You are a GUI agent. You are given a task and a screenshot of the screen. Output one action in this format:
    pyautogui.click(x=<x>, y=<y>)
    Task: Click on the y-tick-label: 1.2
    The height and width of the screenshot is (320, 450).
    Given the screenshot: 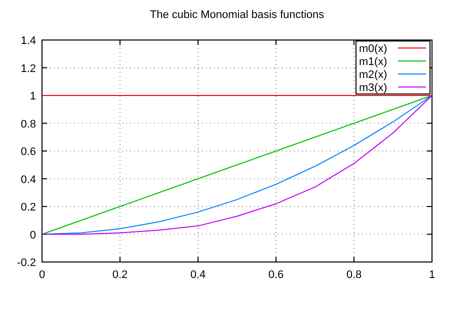 What is the action you would take?
    pyautogui.click(x=28, y=68)
    